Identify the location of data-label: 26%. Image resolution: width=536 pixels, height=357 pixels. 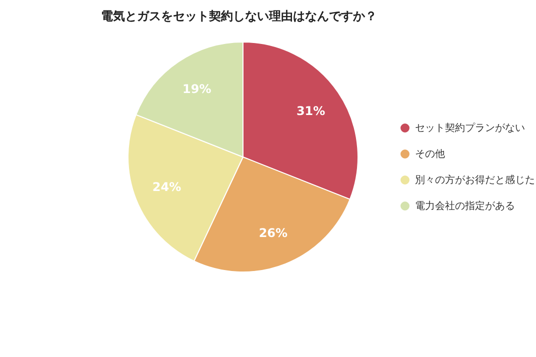
(273, 233).